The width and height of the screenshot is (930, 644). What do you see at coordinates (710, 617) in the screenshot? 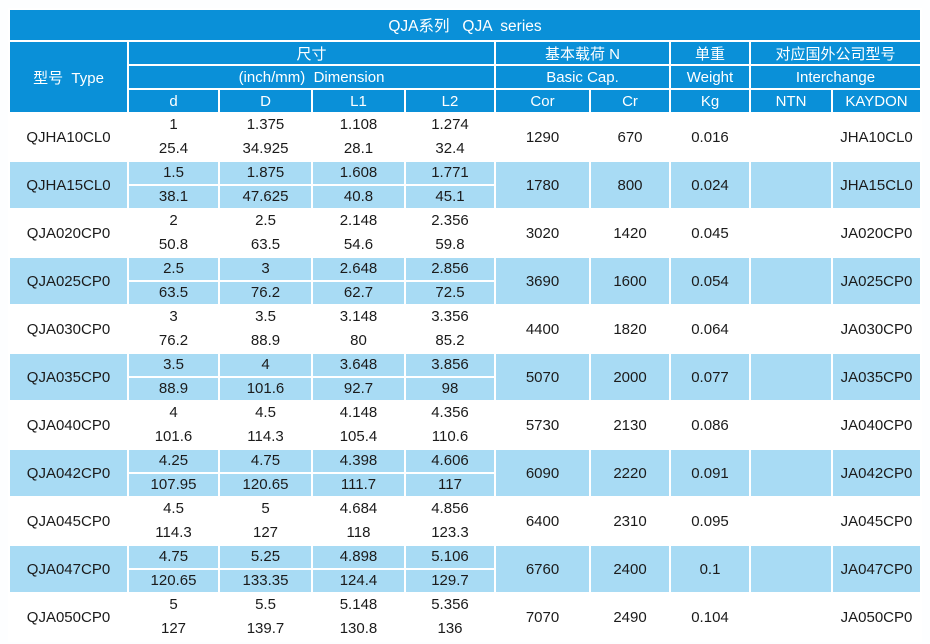
I see `cell-kg: 0.104` at bounding box center [710, 617].